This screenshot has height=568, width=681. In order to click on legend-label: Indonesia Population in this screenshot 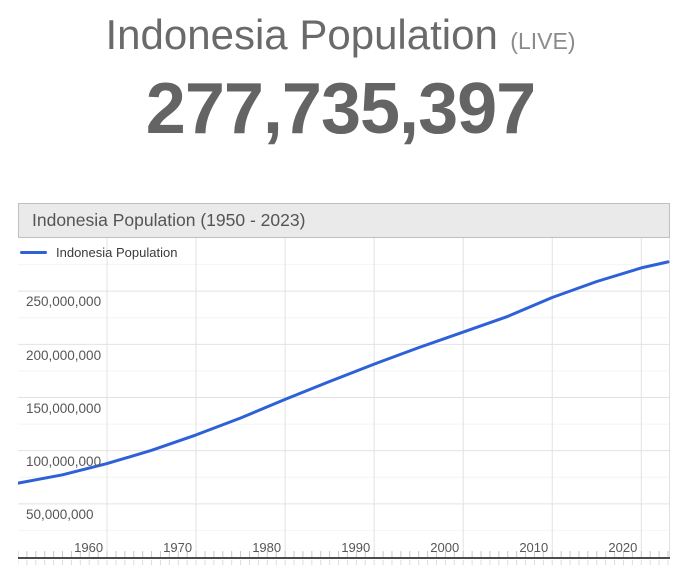, I will do `click(117, 253)`.